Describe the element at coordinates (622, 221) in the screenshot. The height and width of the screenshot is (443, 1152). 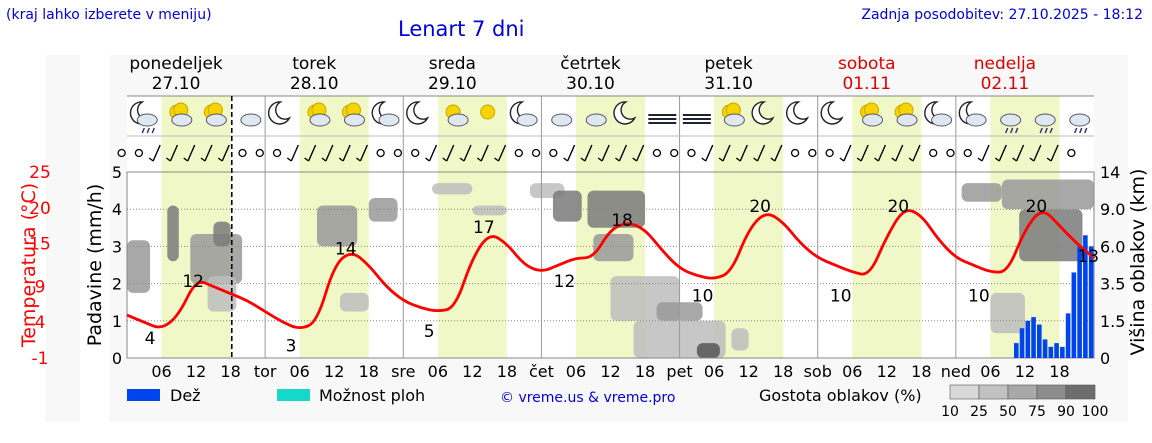
I see `temperature-label: 18` at that location.